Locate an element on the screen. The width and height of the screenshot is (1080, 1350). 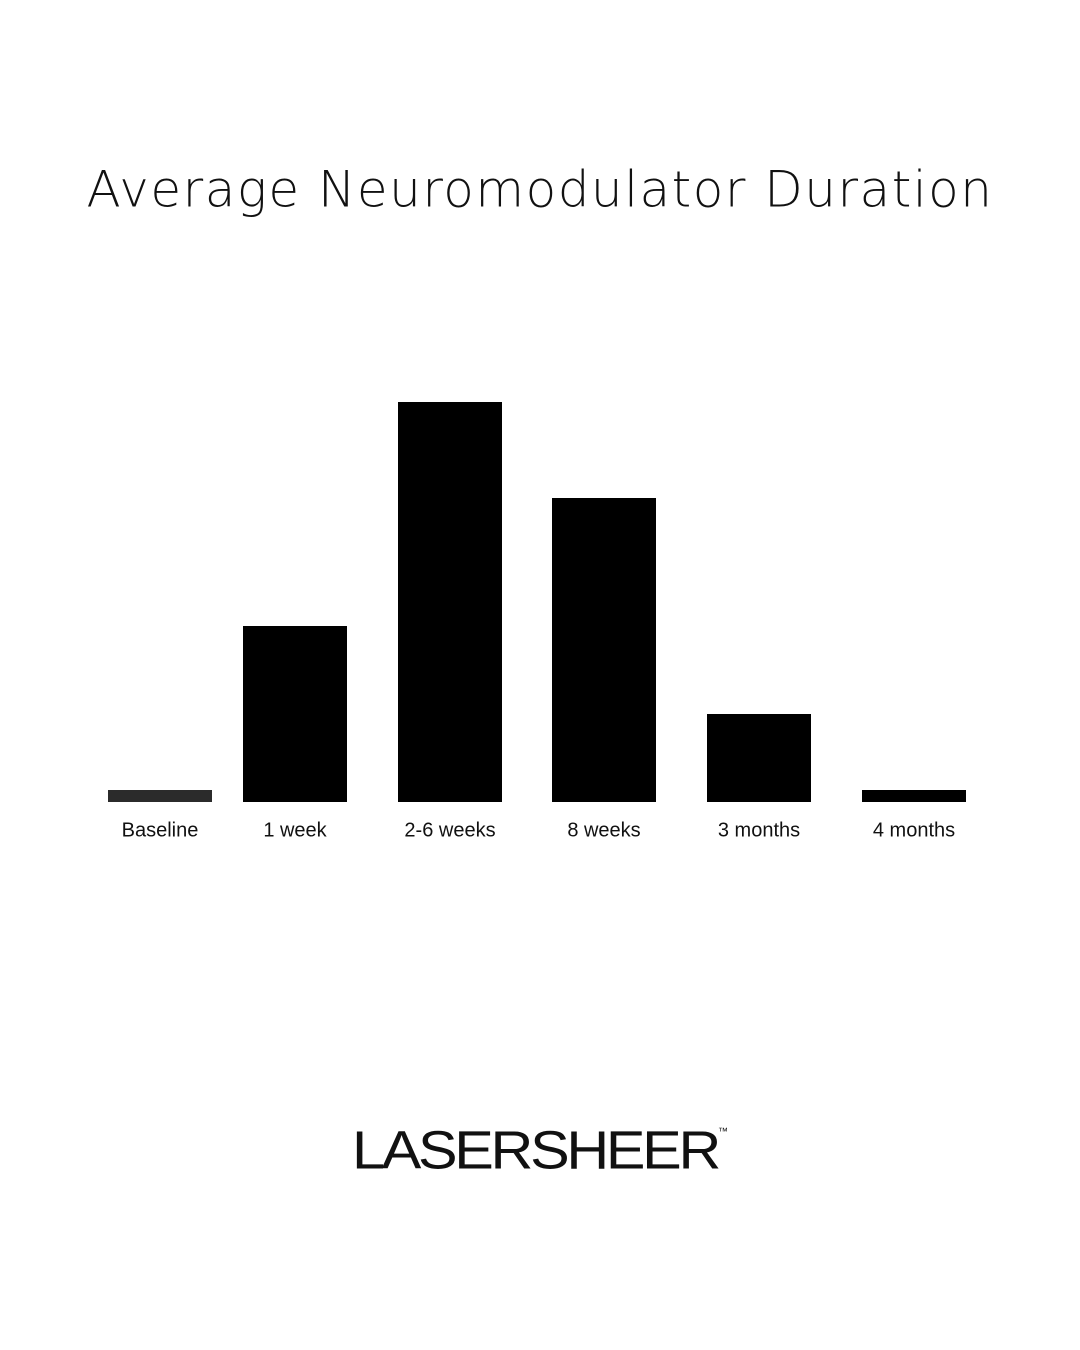
brand-logo: LASERSHEER is located at coordinates (535, 1150).